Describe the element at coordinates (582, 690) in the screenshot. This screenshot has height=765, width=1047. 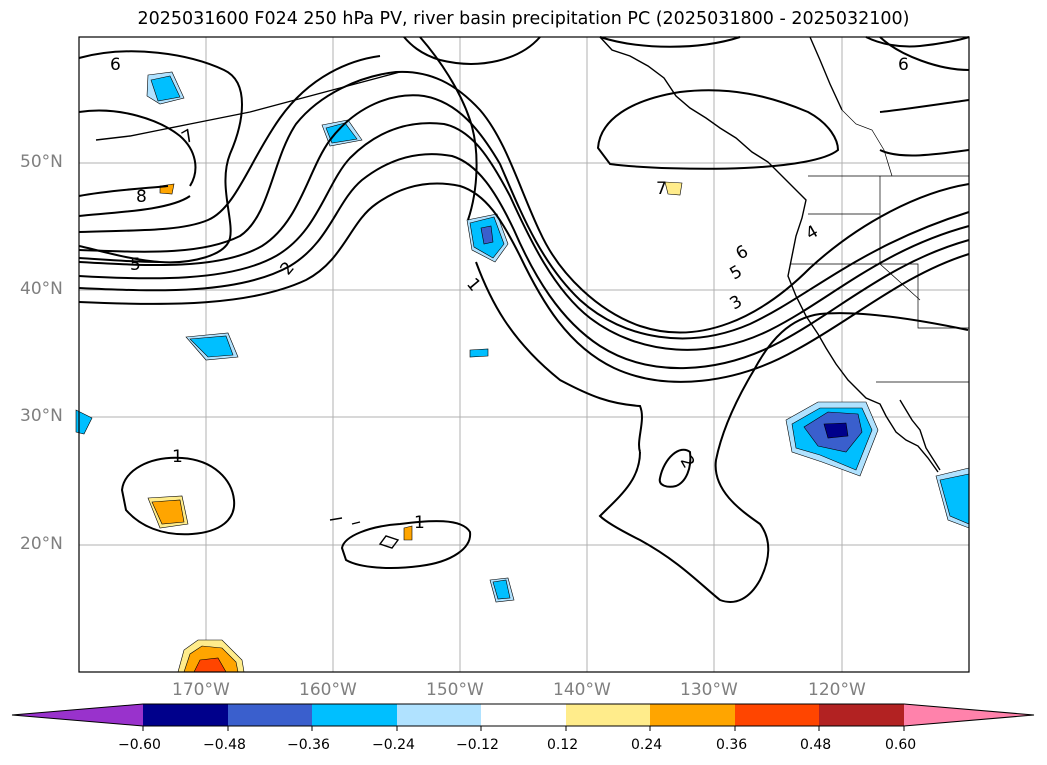
I see `lon-label-140w: 140°W` at that location.